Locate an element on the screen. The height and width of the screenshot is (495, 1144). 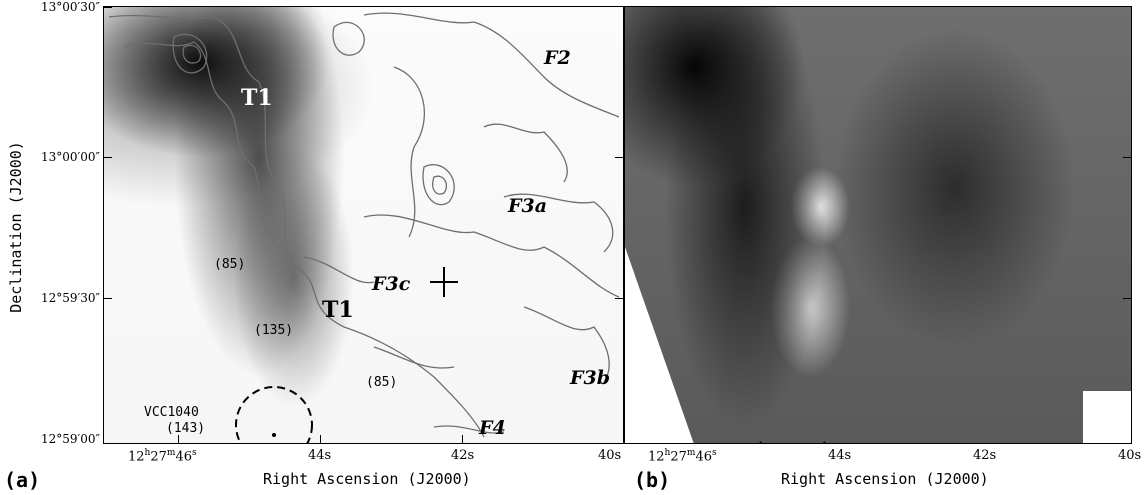
galaxy-circle is located at coordinates (274, 414).